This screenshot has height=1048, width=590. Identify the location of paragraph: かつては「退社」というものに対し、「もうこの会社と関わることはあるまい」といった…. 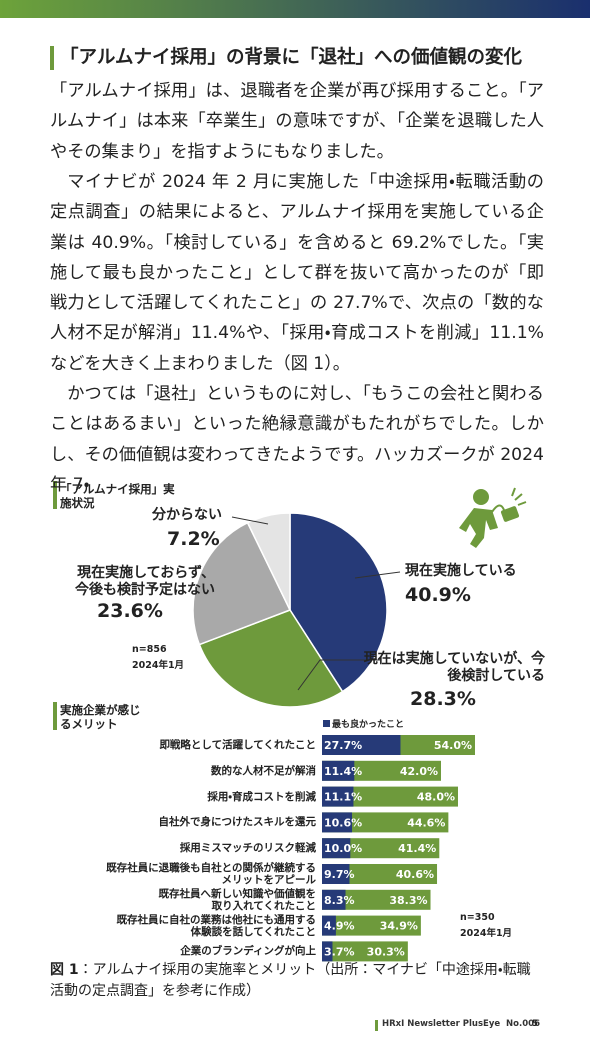
(297, 439).